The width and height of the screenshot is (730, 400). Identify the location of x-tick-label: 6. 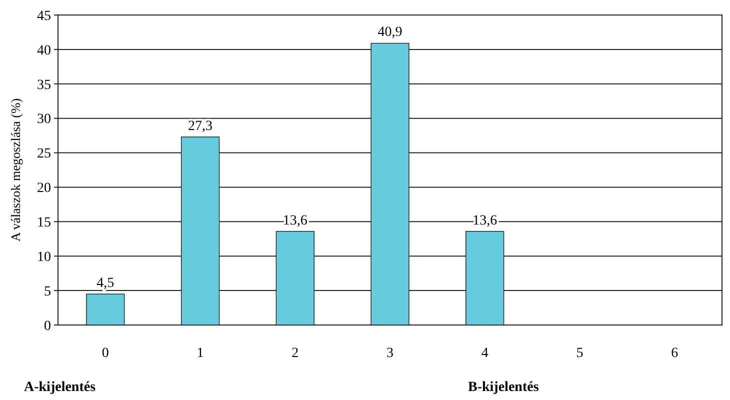
(674, 353).